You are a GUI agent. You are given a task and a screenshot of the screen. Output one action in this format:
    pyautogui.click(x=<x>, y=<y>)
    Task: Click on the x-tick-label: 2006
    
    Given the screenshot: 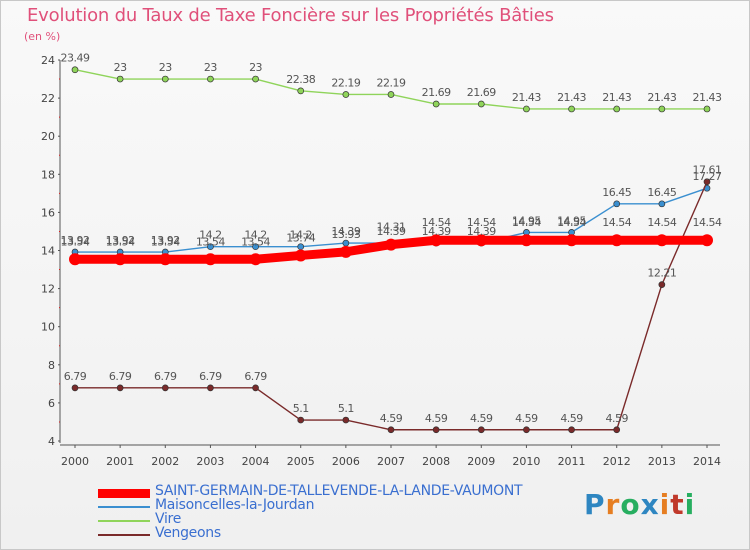 What is the action you would take?
    pyautogui.click(x=346, y=461)
    